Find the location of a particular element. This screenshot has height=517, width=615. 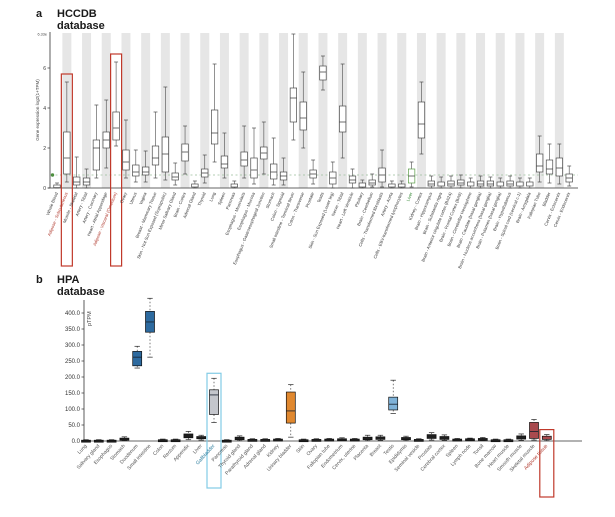

boxplot-testis: Testis is located at coordinates (321, 129).